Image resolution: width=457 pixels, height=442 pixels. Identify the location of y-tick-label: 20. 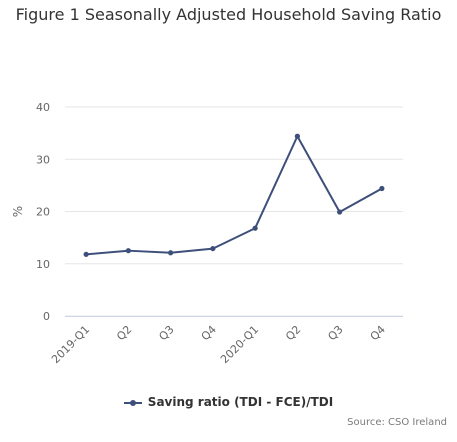
(43, 212).